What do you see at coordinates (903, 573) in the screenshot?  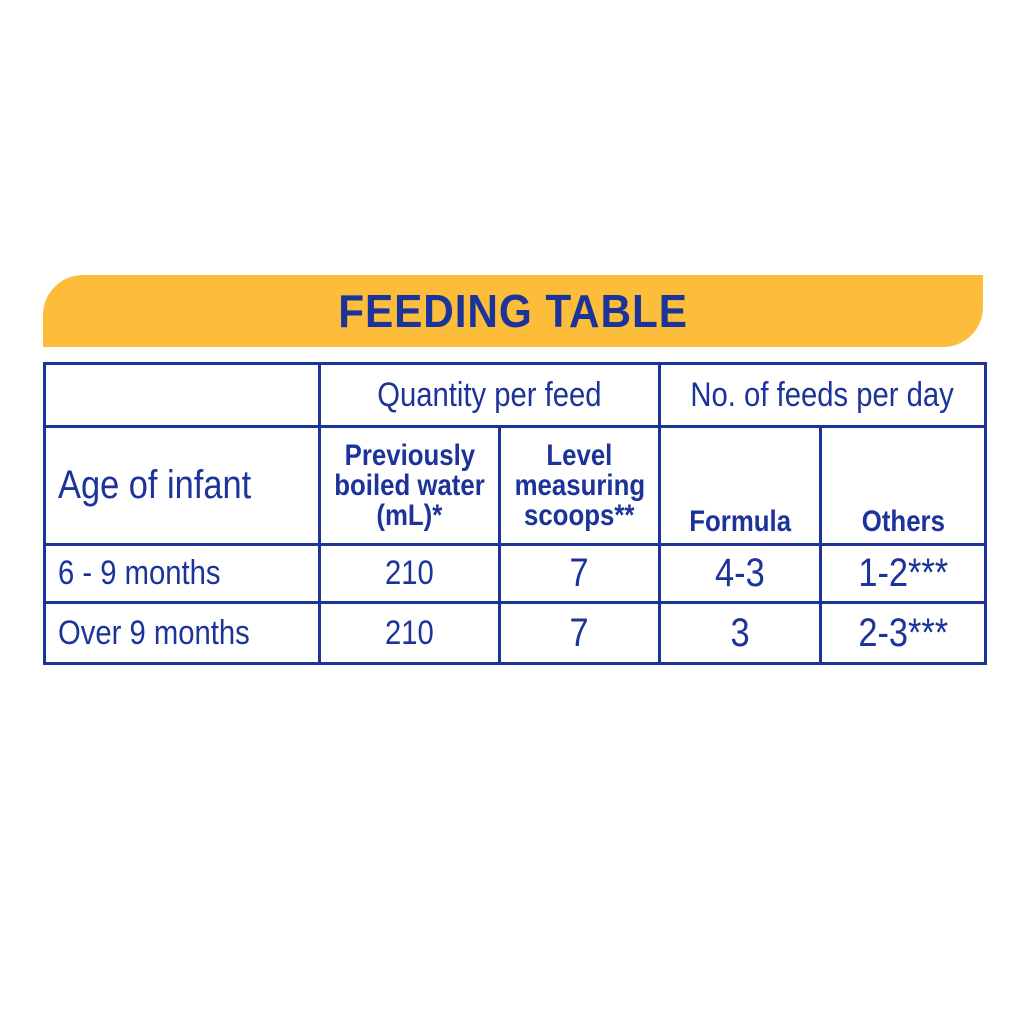 I see `others-cell: 1-2***` at bounding box center [903, 573].